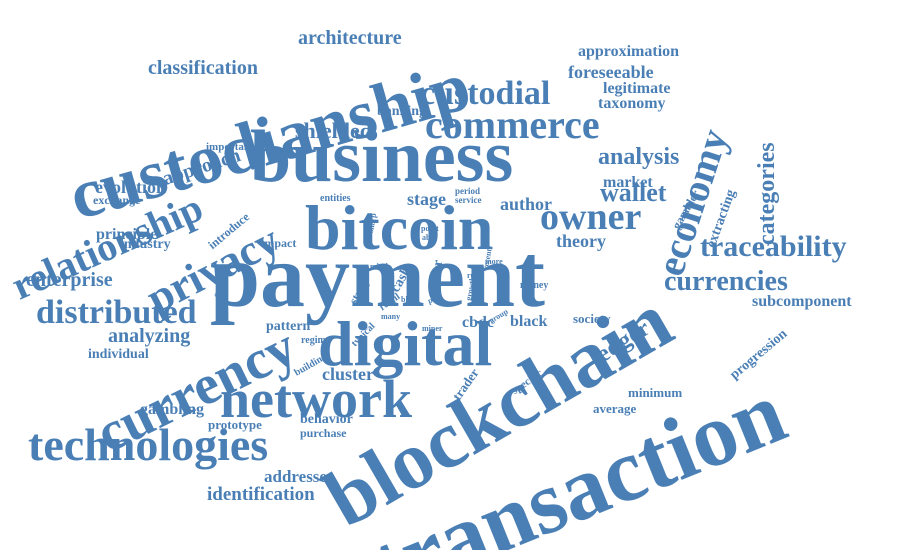  What do you see at coordinates (261, 494) in the screenshot?
I see `word-identification: identification` at bounding box center [261, 494].